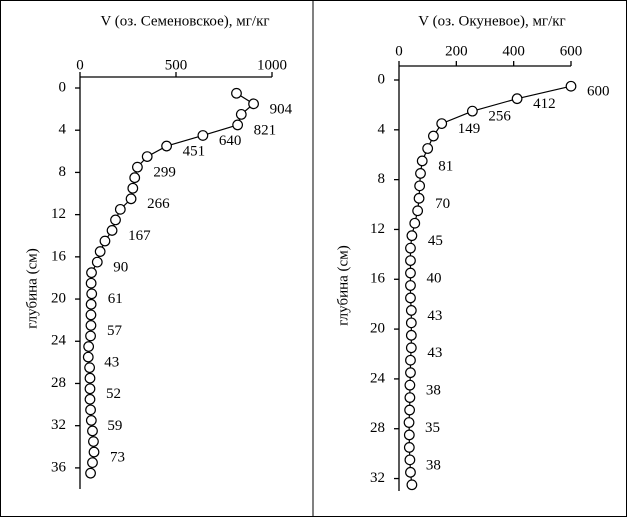 This screenshot has height=517, width=627. Describe the element at coordinates (194, 151) in the screenshot. I see `data-label: 451` at that location.